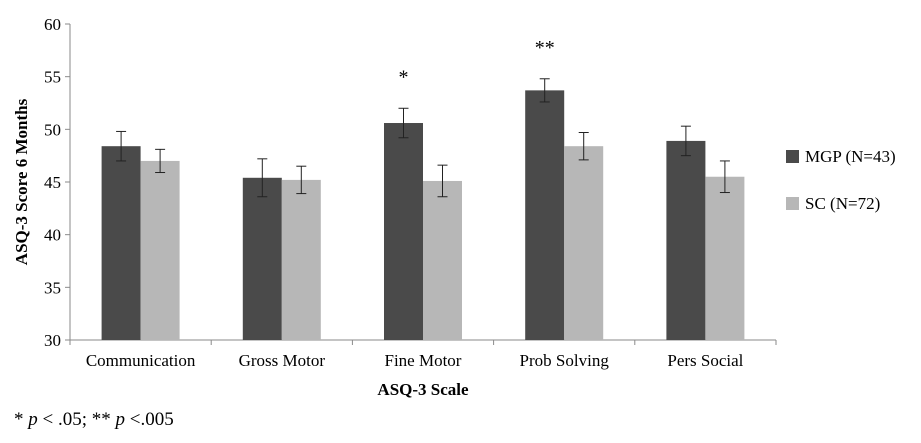 This screenshot has height=443, width=921. I want to click on legend-label-1: SC (N=72), so click(842, 203).